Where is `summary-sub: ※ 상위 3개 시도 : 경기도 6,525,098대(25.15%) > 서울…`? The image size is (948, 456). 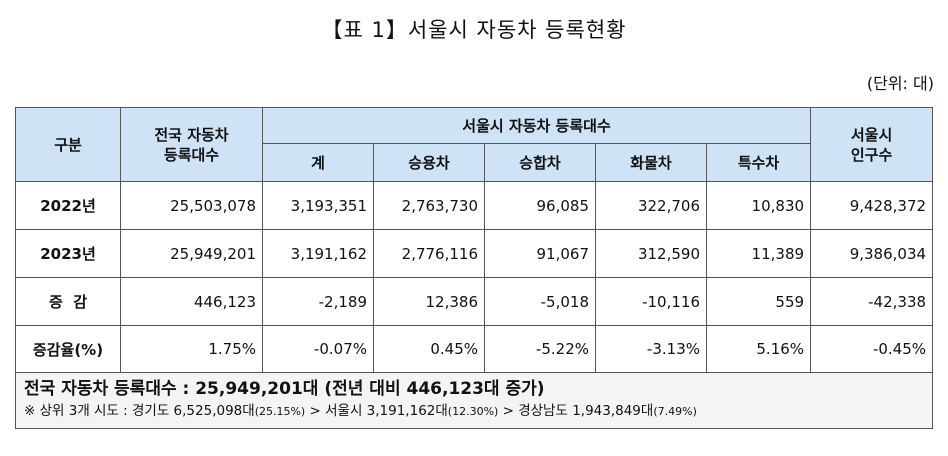
summary-sub: ※ 상위 3개 시도 : 경기도 6,525,098대(25.15%) > 서울… is located at coordinates (474, 411).